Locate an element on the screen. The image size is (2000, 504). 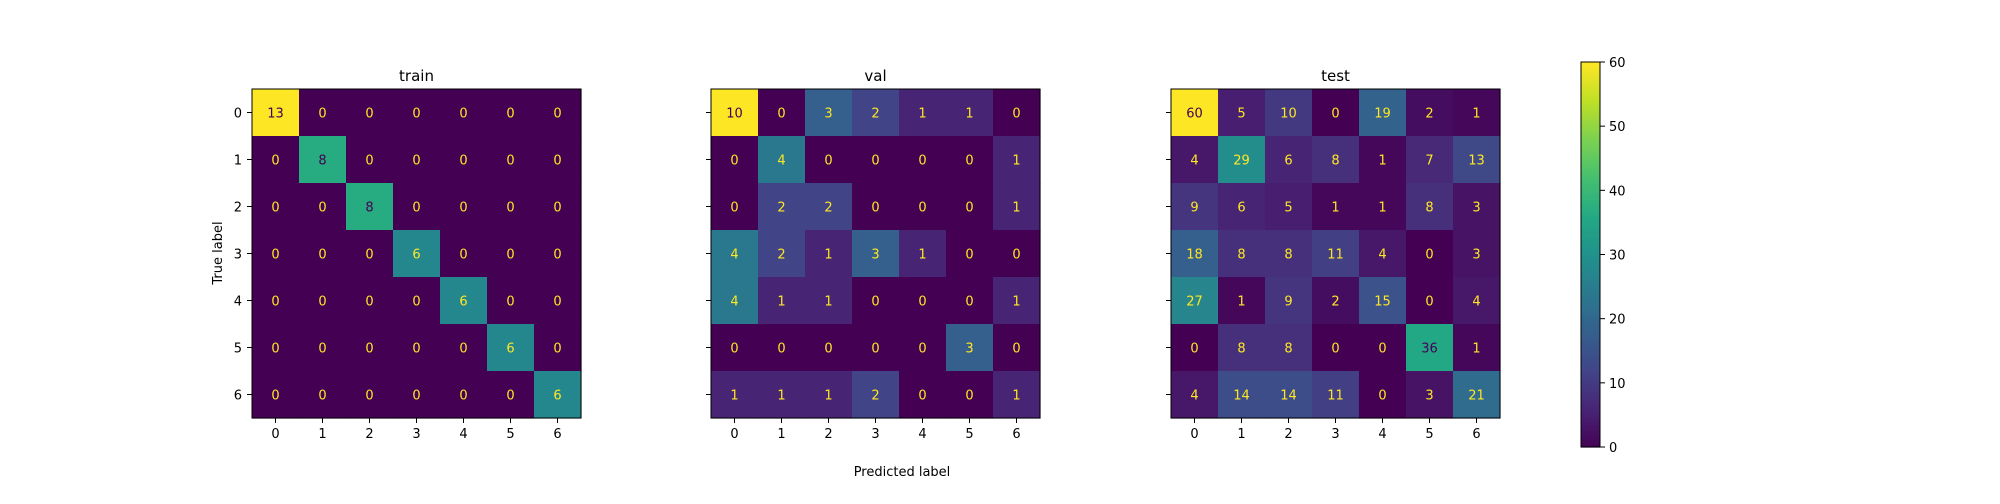
cell-value-2-5: 8 is located at coordinates (1429, 208).